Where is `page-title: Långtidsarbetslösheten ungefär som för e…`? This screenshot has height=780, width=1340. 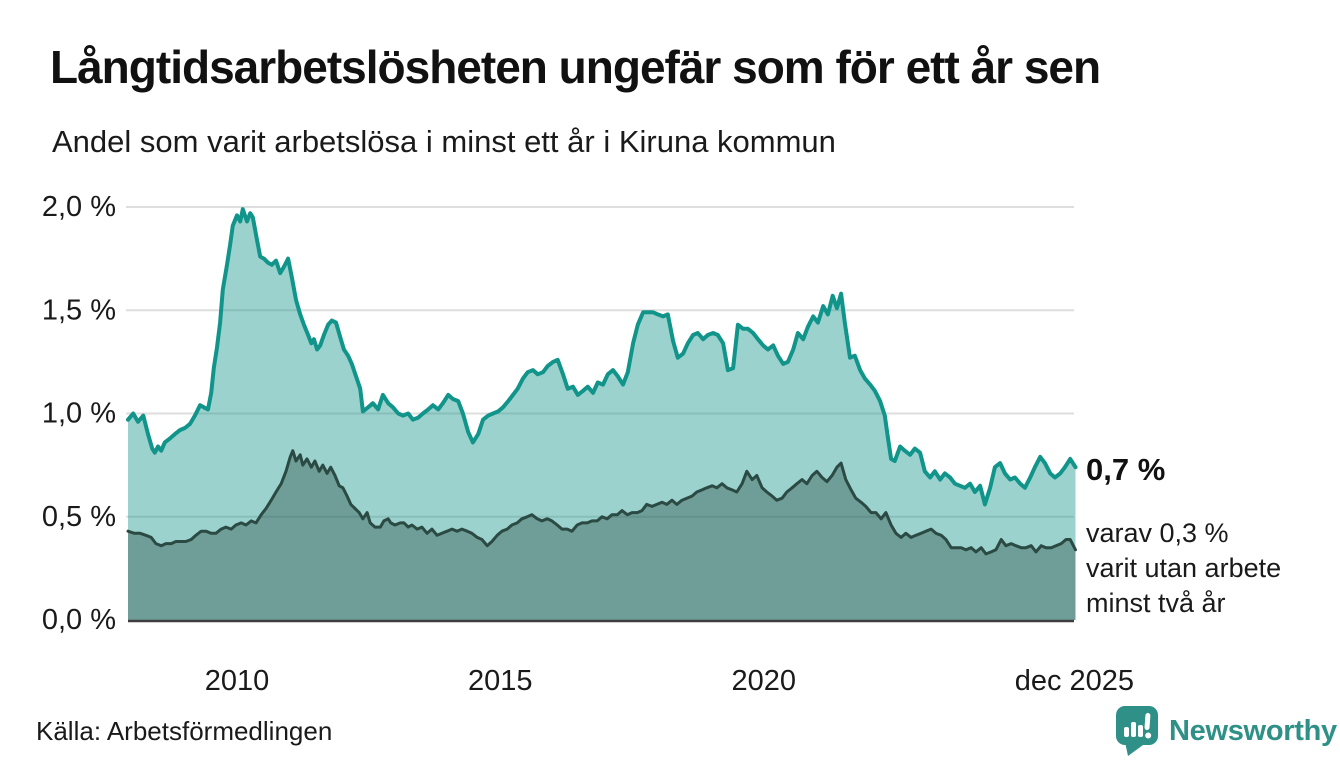
page-title: Långtidsarbetslösheten ungefär som för e… is located at coordinates (575, 67).